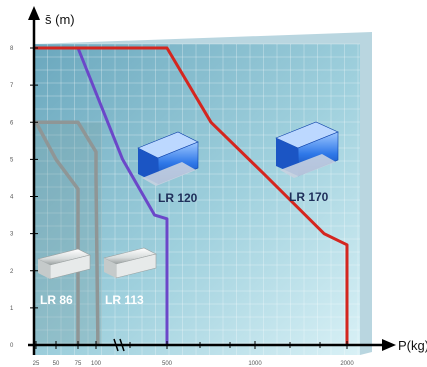 The image size is (427, 367). What do you see at coordinates (12, 198) in the screenshot?
I see `y-tick-label: 4` at bounding box center [12, 198].